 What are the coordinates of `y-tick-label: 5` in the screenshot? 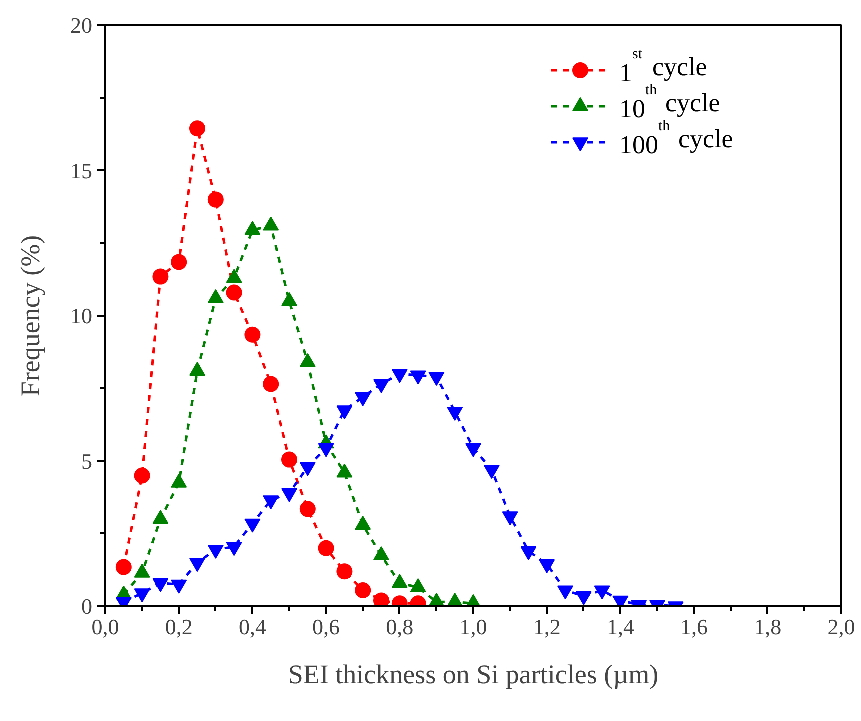 It's located at (87, 461).